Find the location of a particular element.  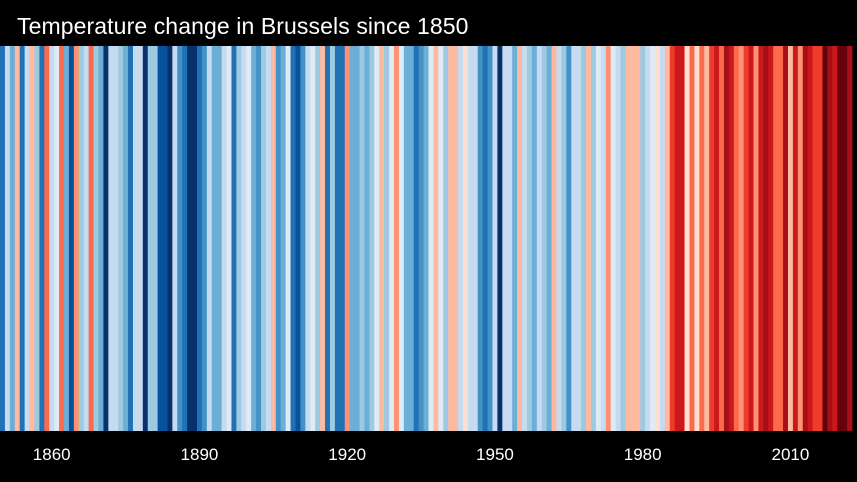

stripe-2017 is located at coordinates (825, 238).